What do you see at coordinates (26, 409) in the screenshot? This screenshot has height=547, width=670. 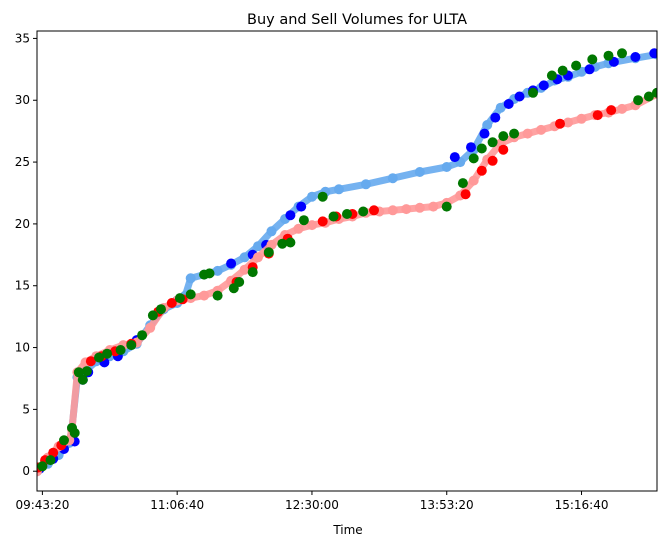 I see `y-tick-label: 5` at bounding box center [26, 409].